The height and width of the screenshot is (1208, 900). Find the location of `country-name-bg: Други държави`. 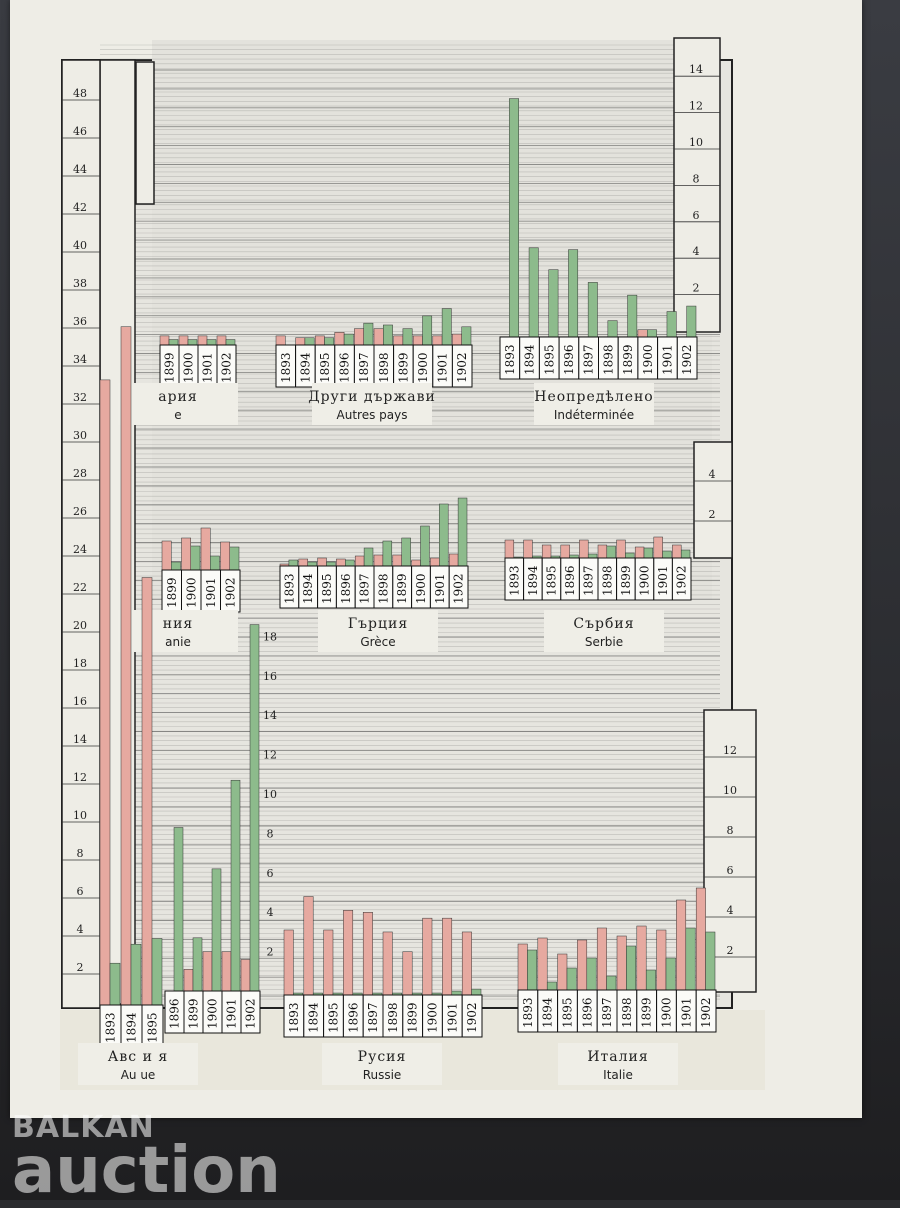

country-name-bg: Други държави is located at coordinates (372, 397).